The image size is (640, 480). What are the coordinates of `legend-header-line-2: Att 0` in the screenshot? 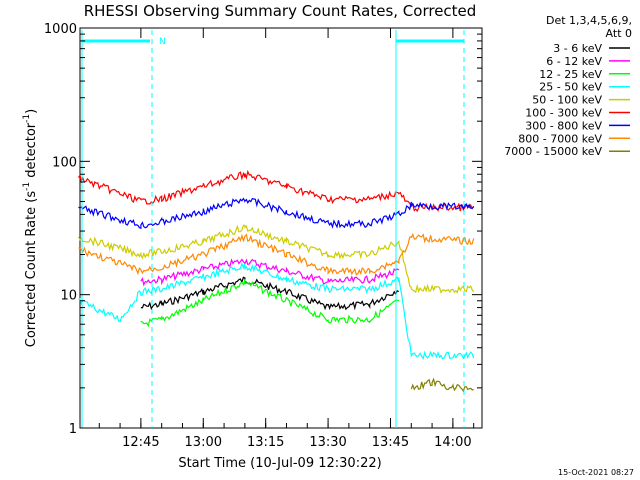 It's located at (619, 33).